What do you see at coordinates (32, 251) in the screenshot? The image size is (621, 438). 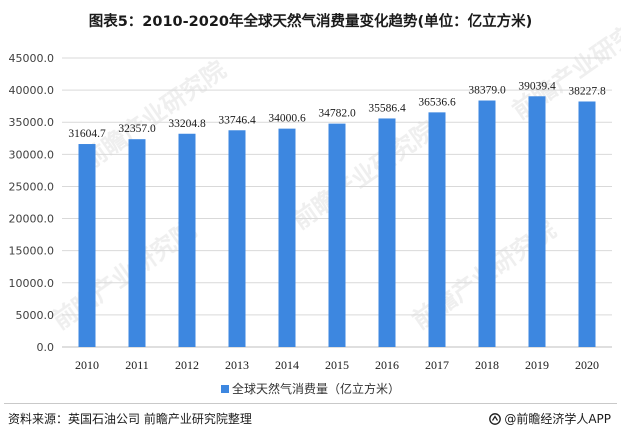 I see `y-tick-label: 15000.0` at bounding box center [32, 251].